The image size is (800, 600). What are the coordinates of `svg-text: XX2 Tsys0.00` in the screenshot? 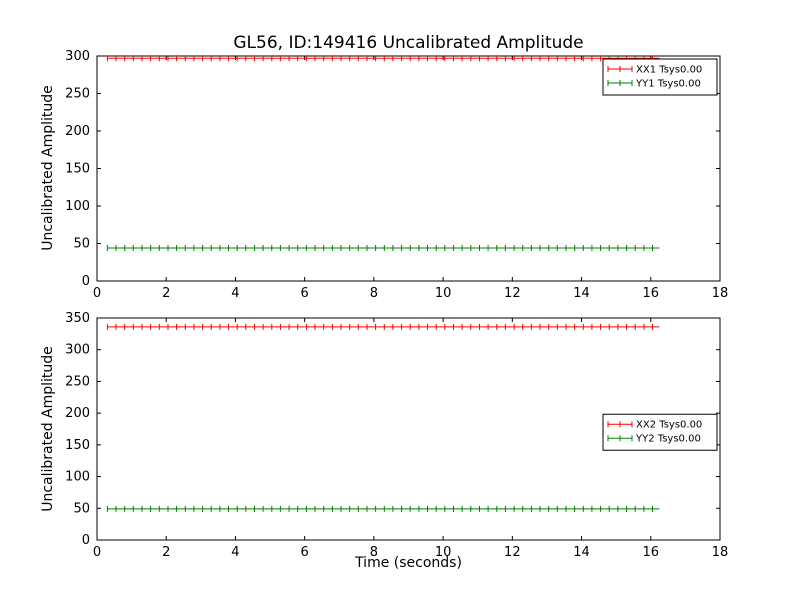 It's located at (669, 425).